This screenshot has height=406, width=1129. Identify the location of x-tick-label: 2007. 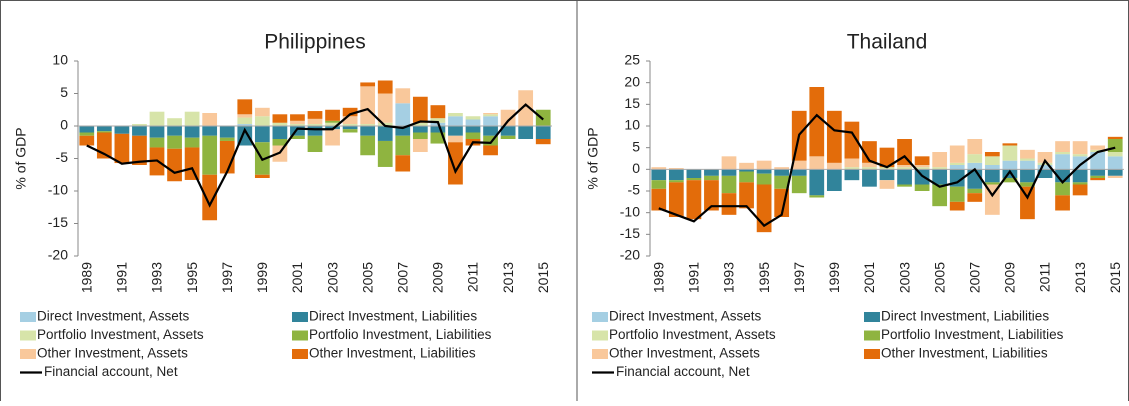
(974, 277).